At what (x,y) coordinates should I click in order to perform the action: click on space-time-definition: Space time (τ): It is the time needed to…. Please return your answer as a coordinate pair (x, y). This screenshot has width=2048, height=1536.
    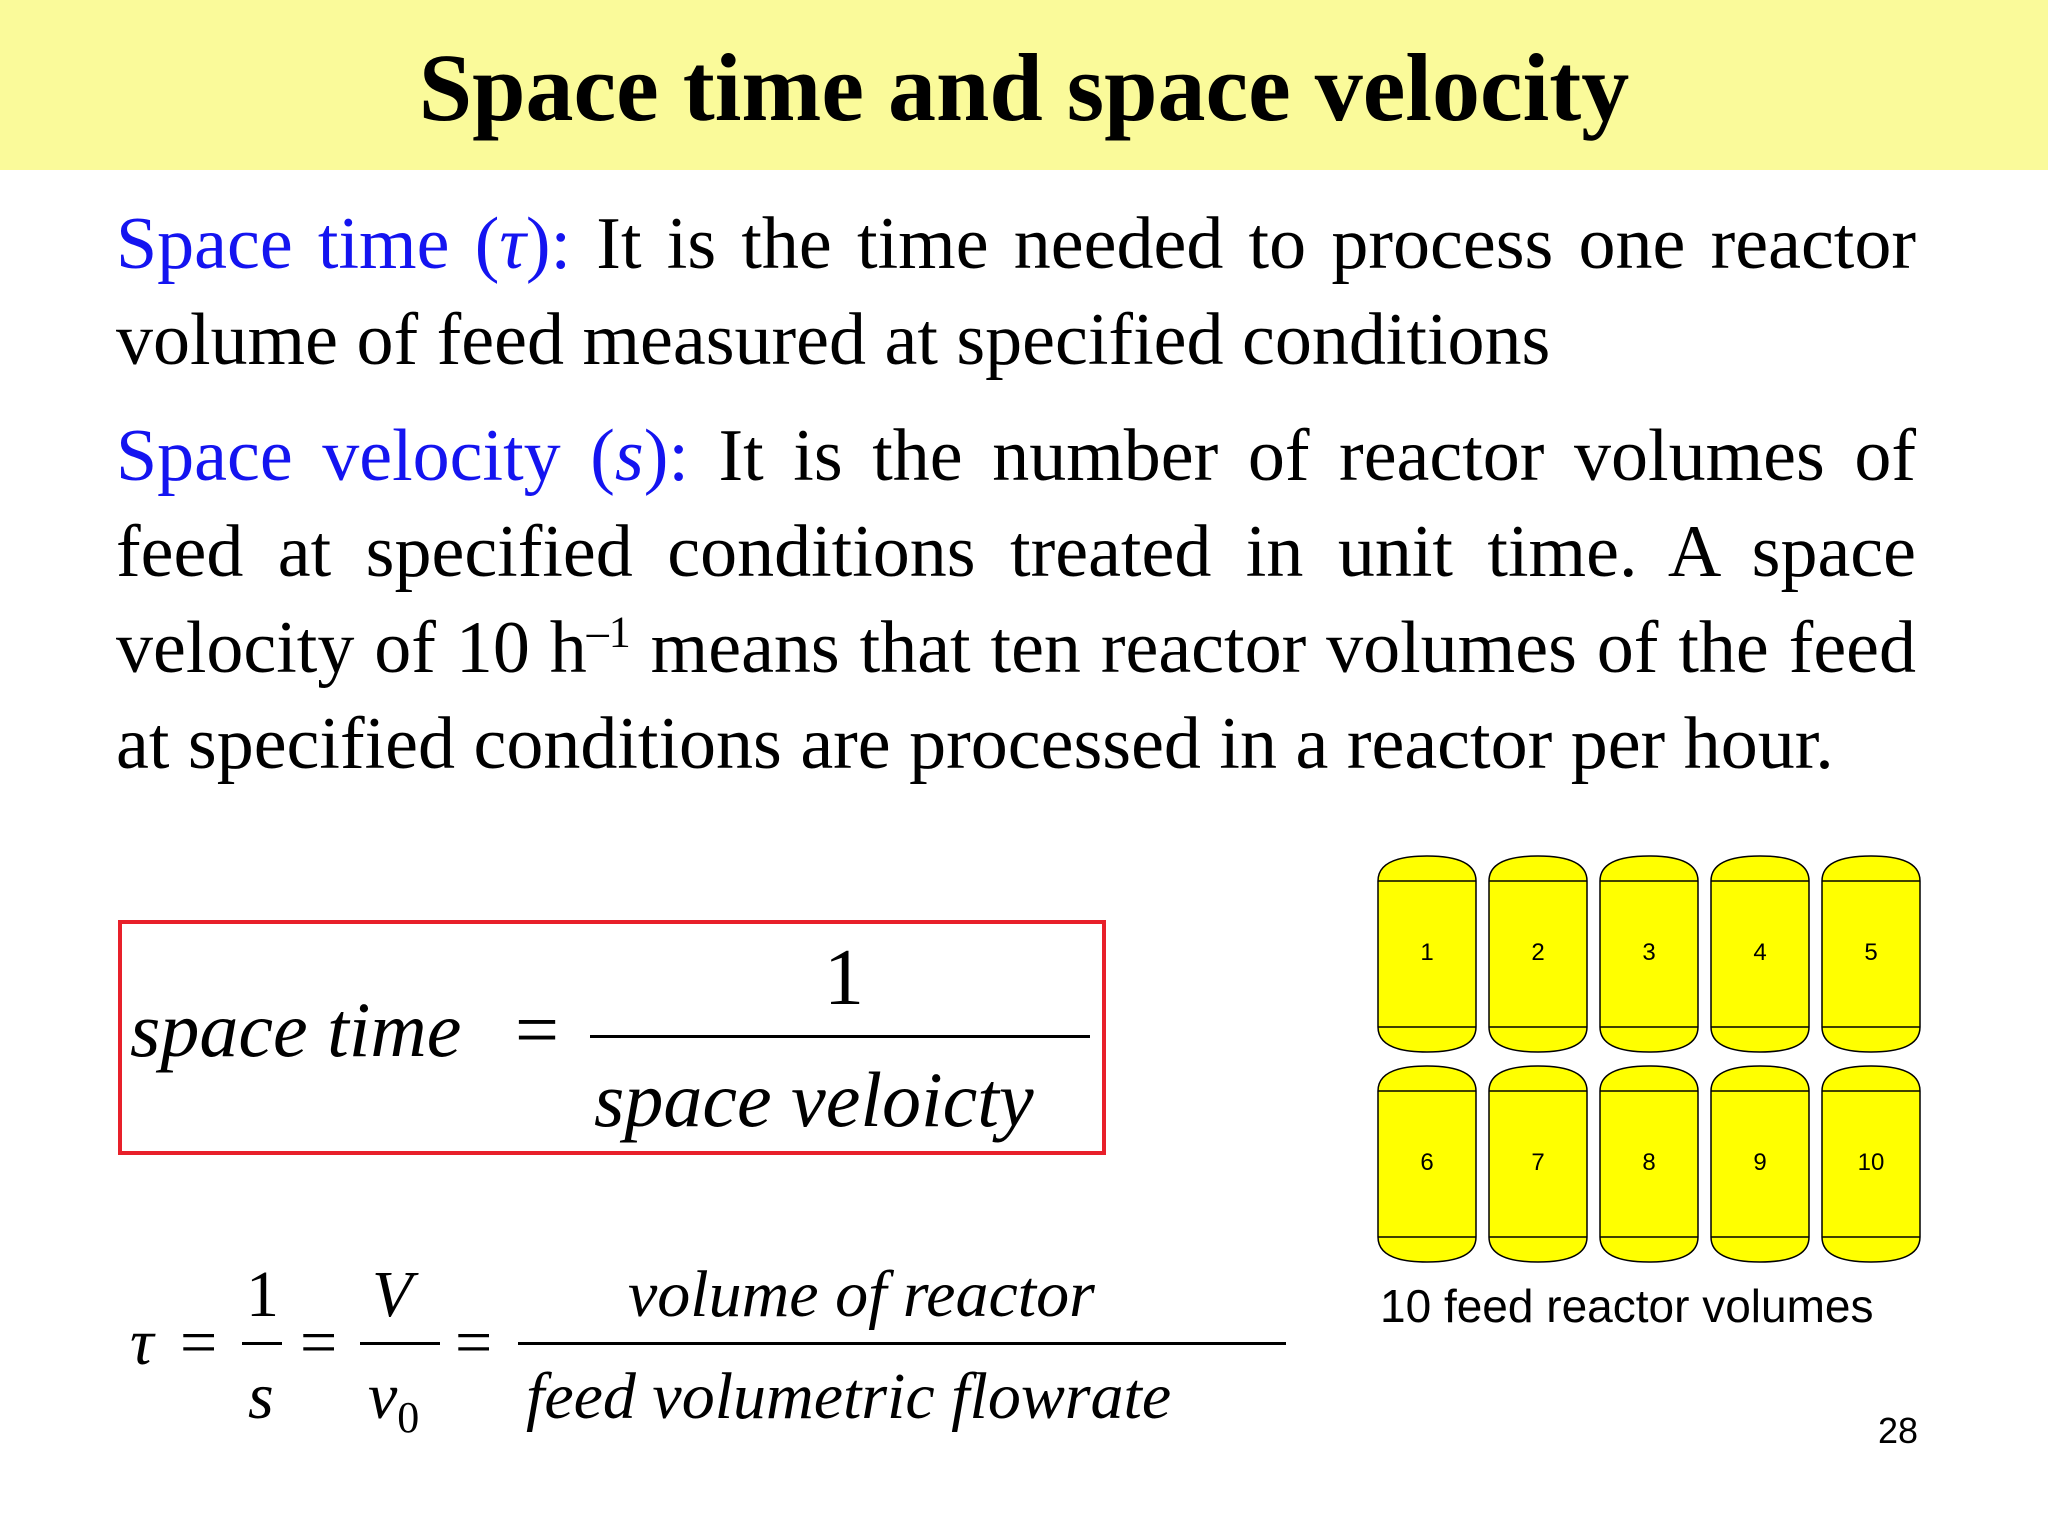
    Looking at the image, I should click on (1016, 292).